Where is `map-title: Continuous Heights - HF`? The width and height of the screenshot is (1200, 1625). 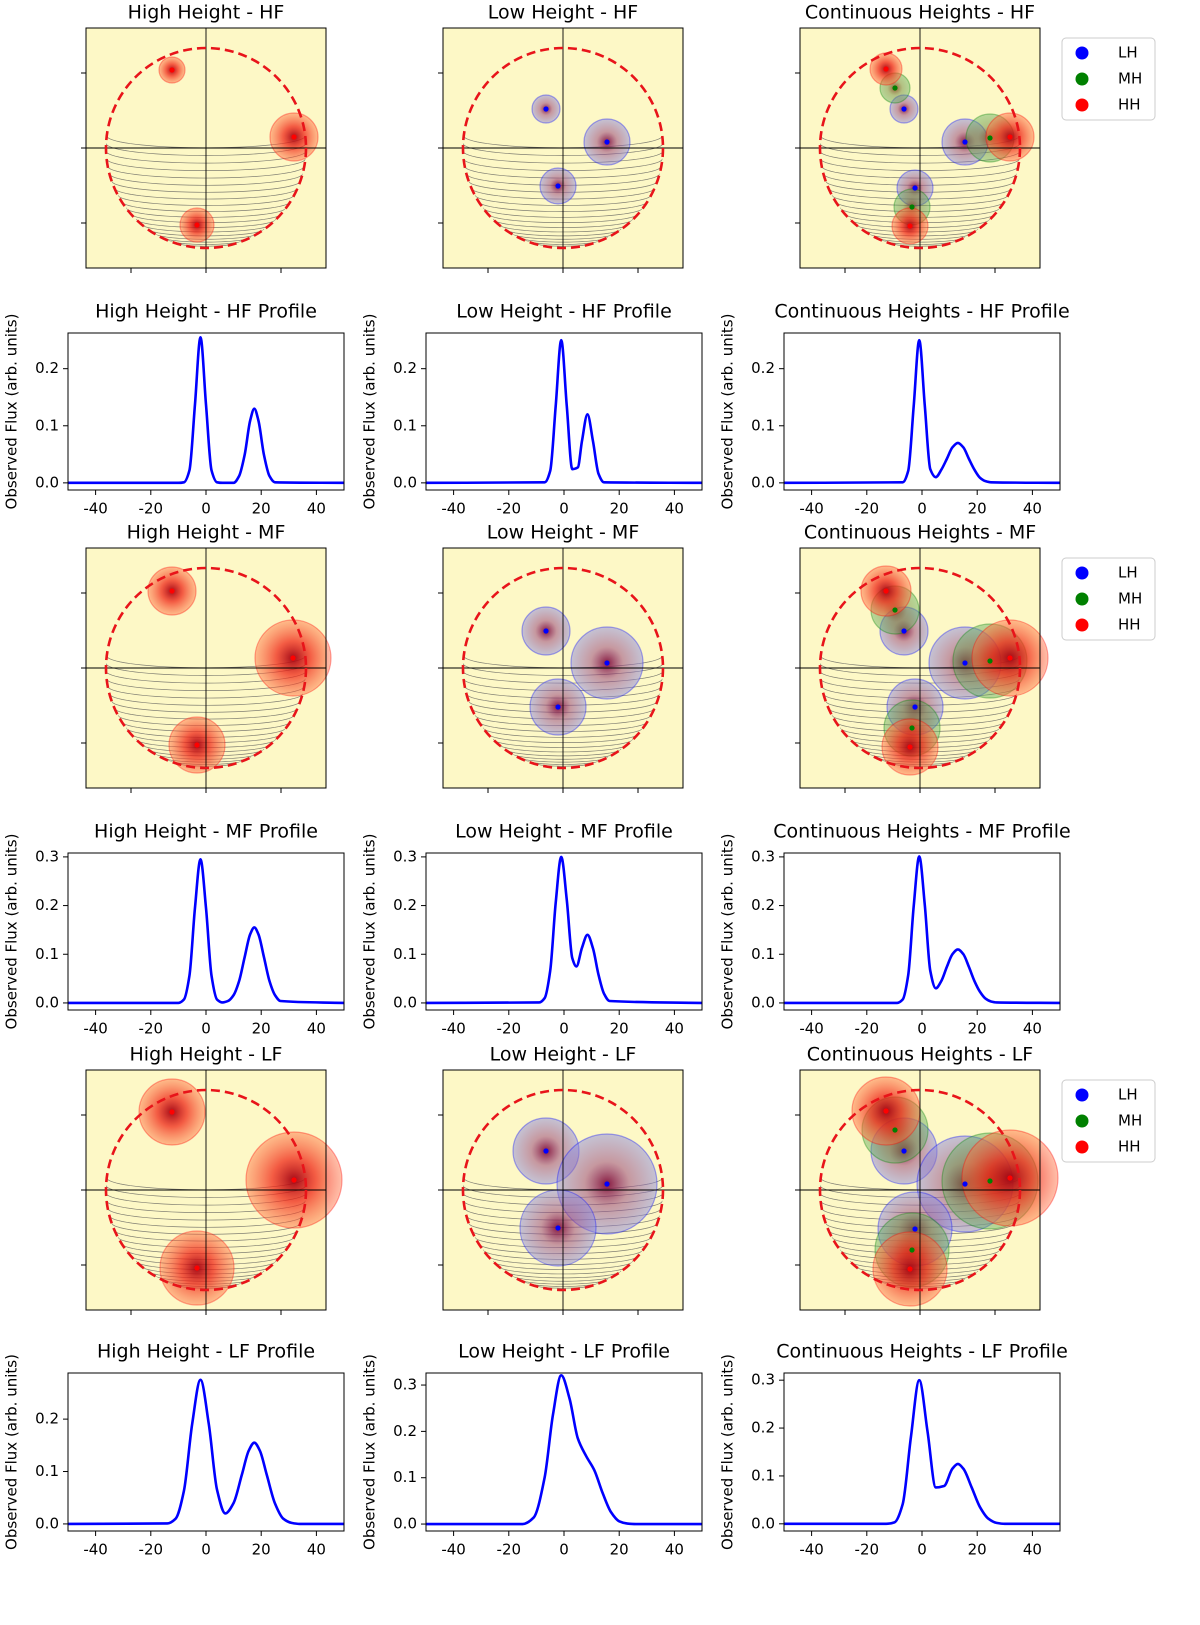 map-title: Continuous Heights - HF is located at coordinates (920, 13).